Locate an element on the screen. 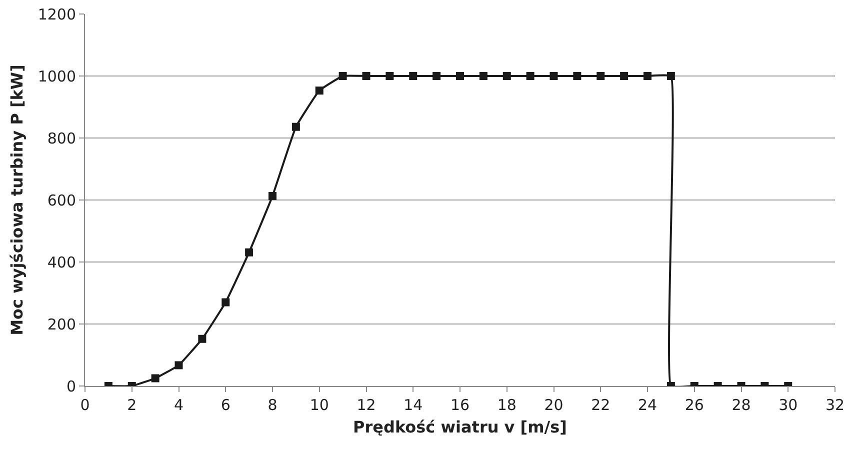  x-tick-label: 12 is located at coordinates (366, 405).